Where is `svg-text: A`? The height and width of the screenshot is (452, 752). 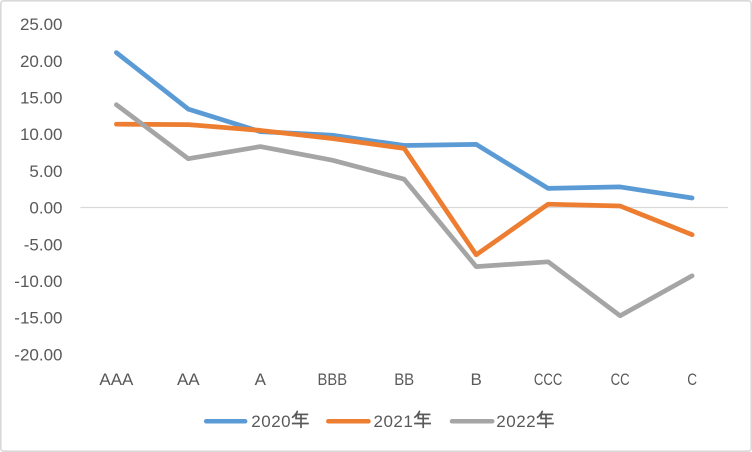
svg-text: A is located at coordinates (261, 379).